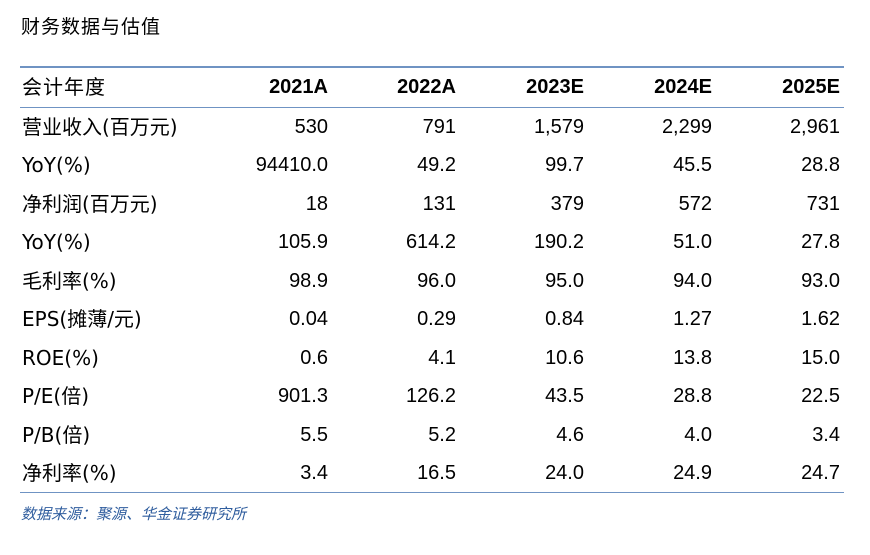 This screenshot has width=870, height=555. I want to click on table-cell: 131, so click(439, 204).